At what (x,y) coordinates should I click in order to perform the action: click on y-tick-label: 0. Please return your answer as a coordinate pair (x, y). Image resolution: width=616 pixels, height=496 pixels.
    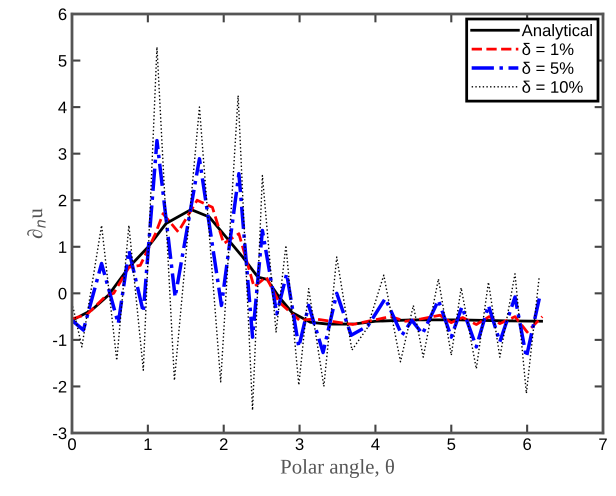
    Looking at the image, I should click on (62, 294).